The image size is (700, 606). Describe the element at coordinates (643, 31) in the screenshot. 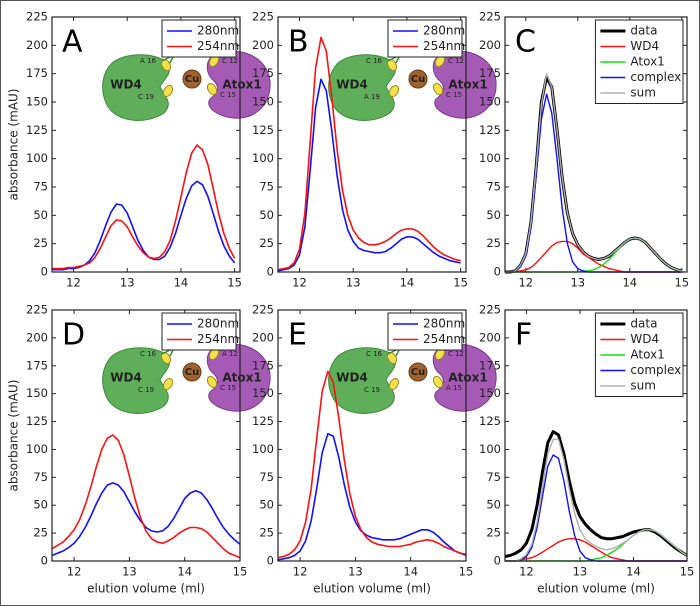

I see `legend-label: data` at that location.